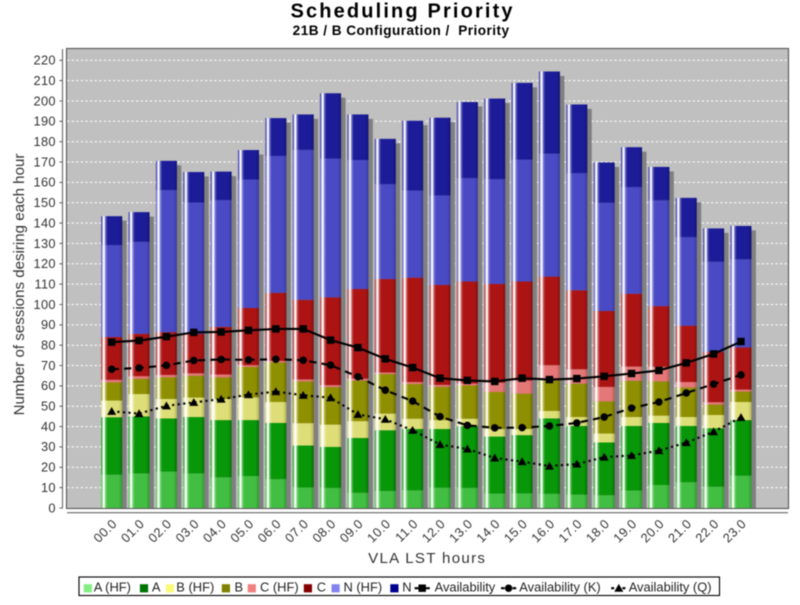  Describe the element at coordinates (427, 558) in the screenshot. I see `svg-text: VLA LST hours` at that location.